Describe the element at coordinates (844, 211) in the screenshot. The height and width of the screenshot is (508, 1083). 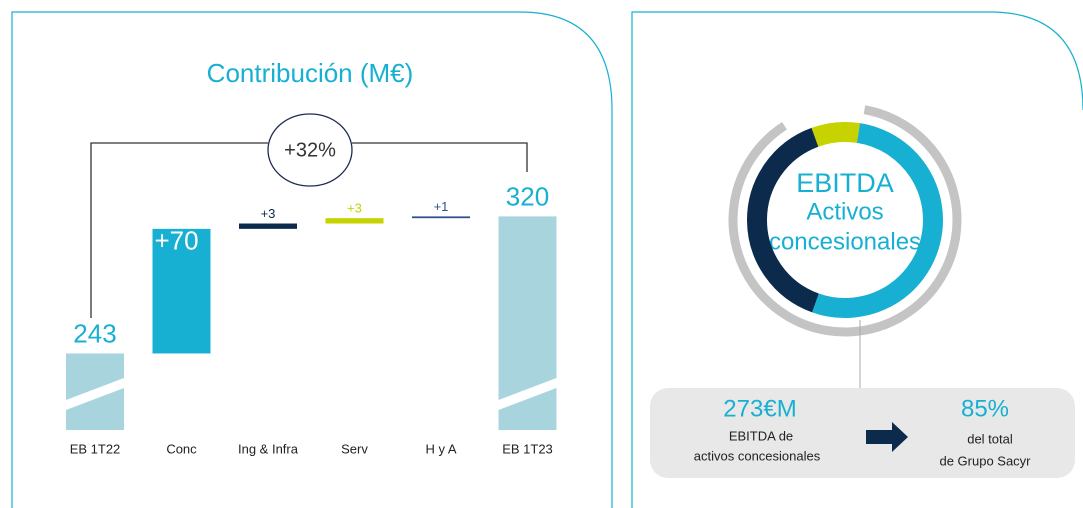
I see `donut-title: Activos` at that location.